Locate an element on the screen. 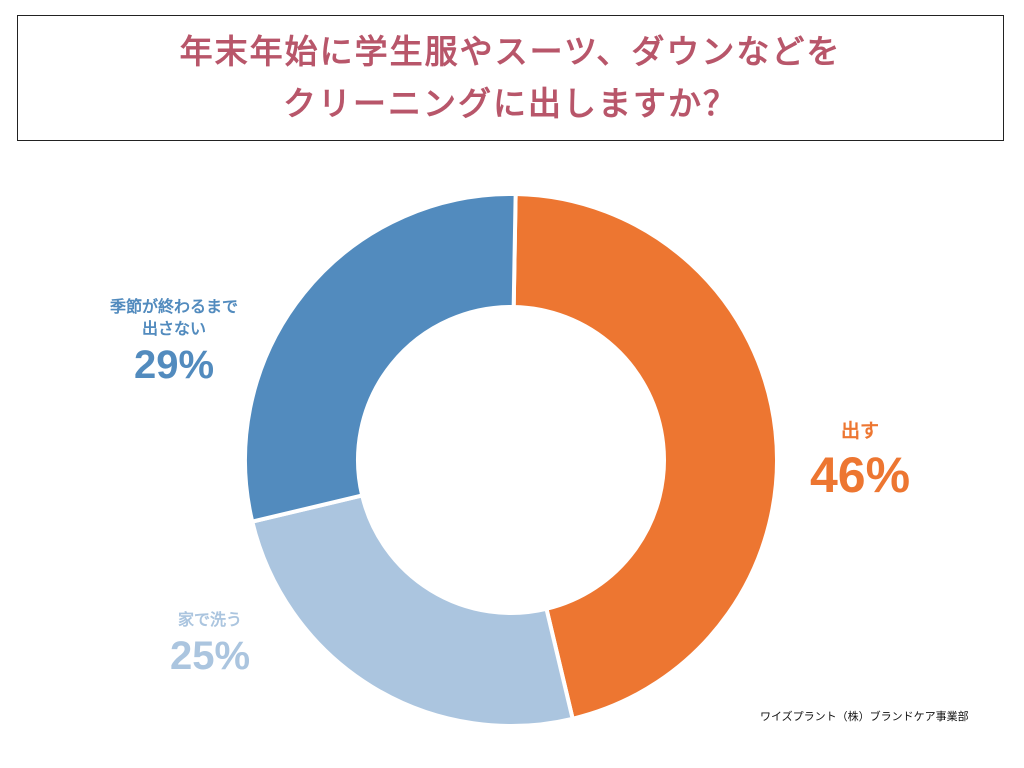 This screenshot has height=768, width=1024. label-ie-de-arau-percent: 25% is located at coordinates (210, 656).